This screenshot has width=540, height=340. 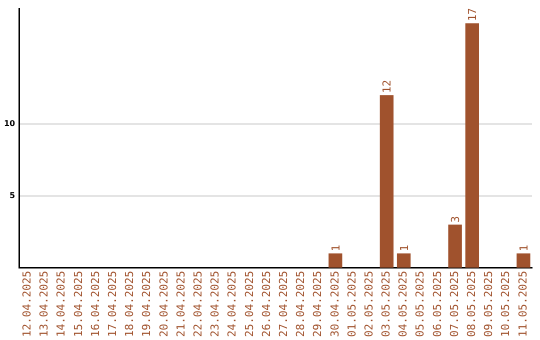 What do you see at coordinates (147, 304) in the screenshot?
I see `x-tick-label: 19.04.2025` at bounding box center [147, 304].